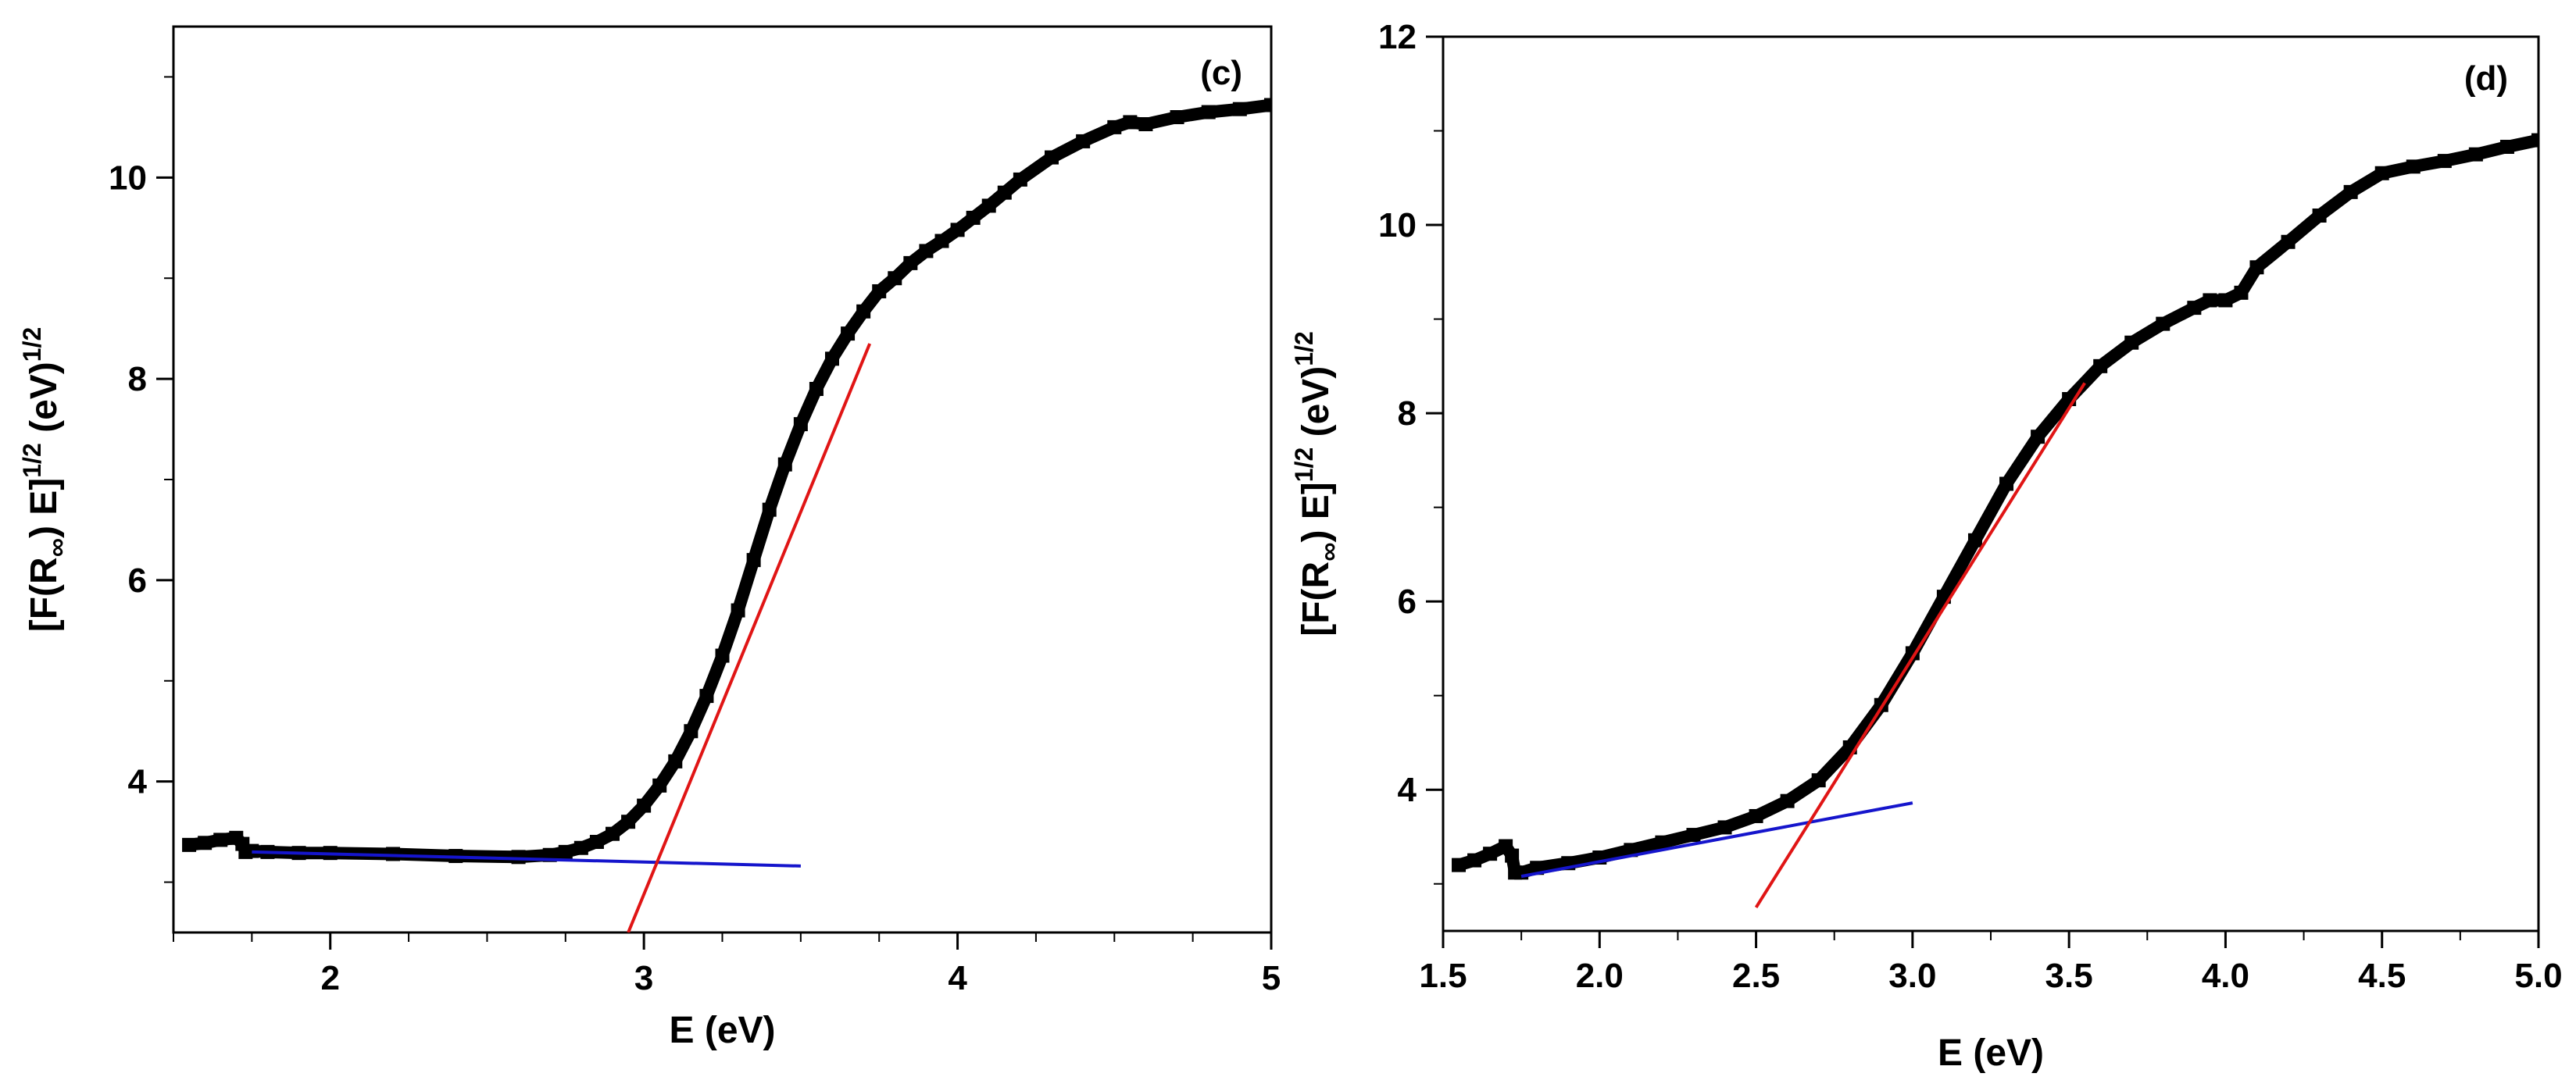 This screenshot has height=1084, width=2576. What do you see at coordinates (1600, 976) in the screenshot?
I see `x-tick-label: 2.0` at bounding box center [1600, 976].